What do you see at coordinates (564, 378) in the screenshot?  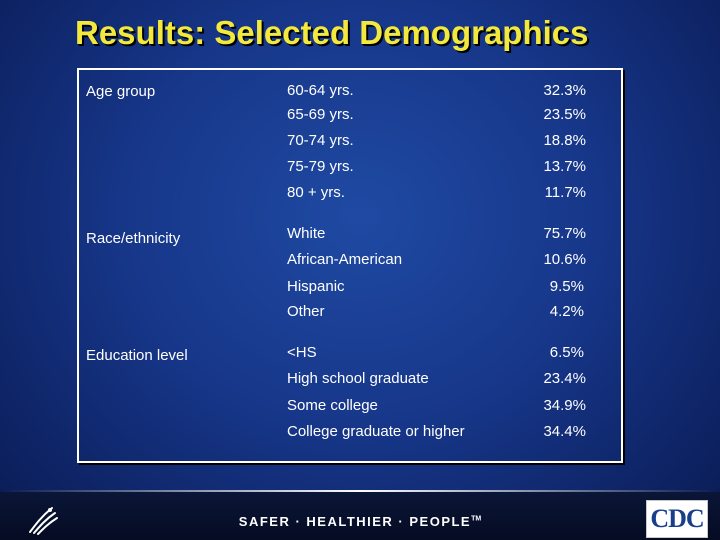 I see `education-row-value: 23.4%` at bounding box center [564, 378].